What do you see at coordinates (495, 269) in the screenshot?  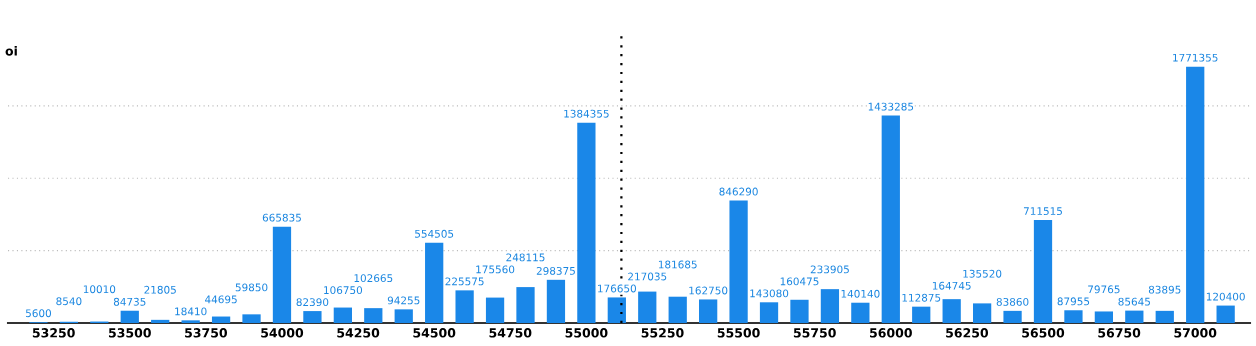 I see `data-label: 175560` at bounding box center [495, 269].